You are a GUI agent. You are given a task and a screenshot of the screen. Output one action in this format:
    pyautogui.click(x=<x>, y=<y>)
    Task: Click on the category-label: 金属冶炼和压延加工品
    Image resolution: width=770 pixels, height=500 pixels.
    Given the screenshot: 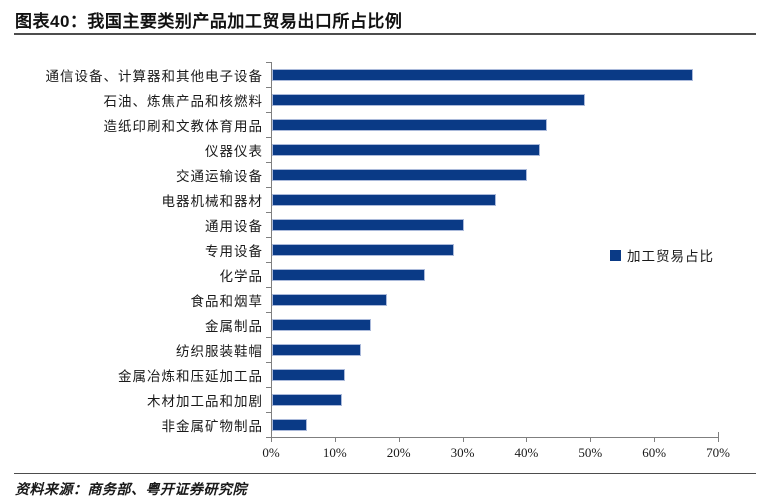 What is the action you would take?
    pyautogui.click(x=190, y=376)
    